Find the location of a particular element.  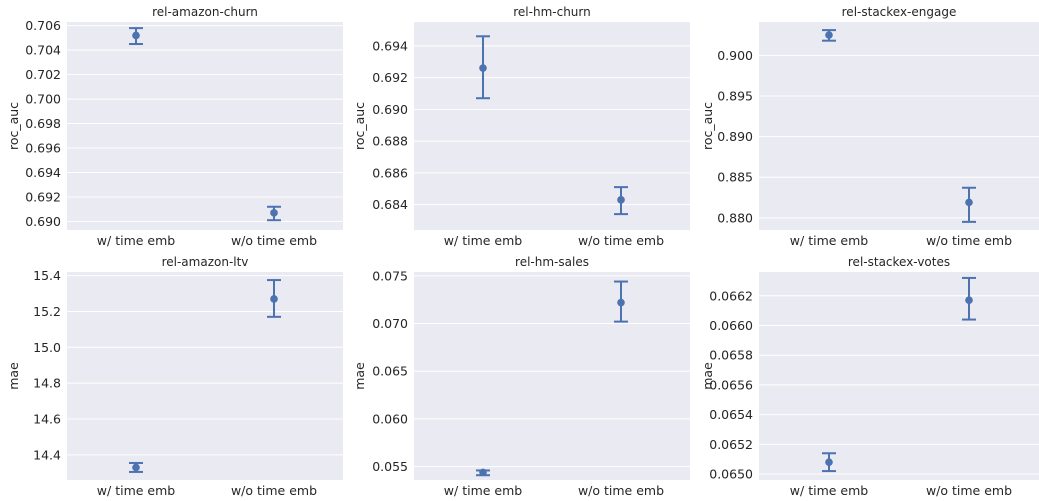

y-tick-label: 15.2 is located at coordinates (47, 311).